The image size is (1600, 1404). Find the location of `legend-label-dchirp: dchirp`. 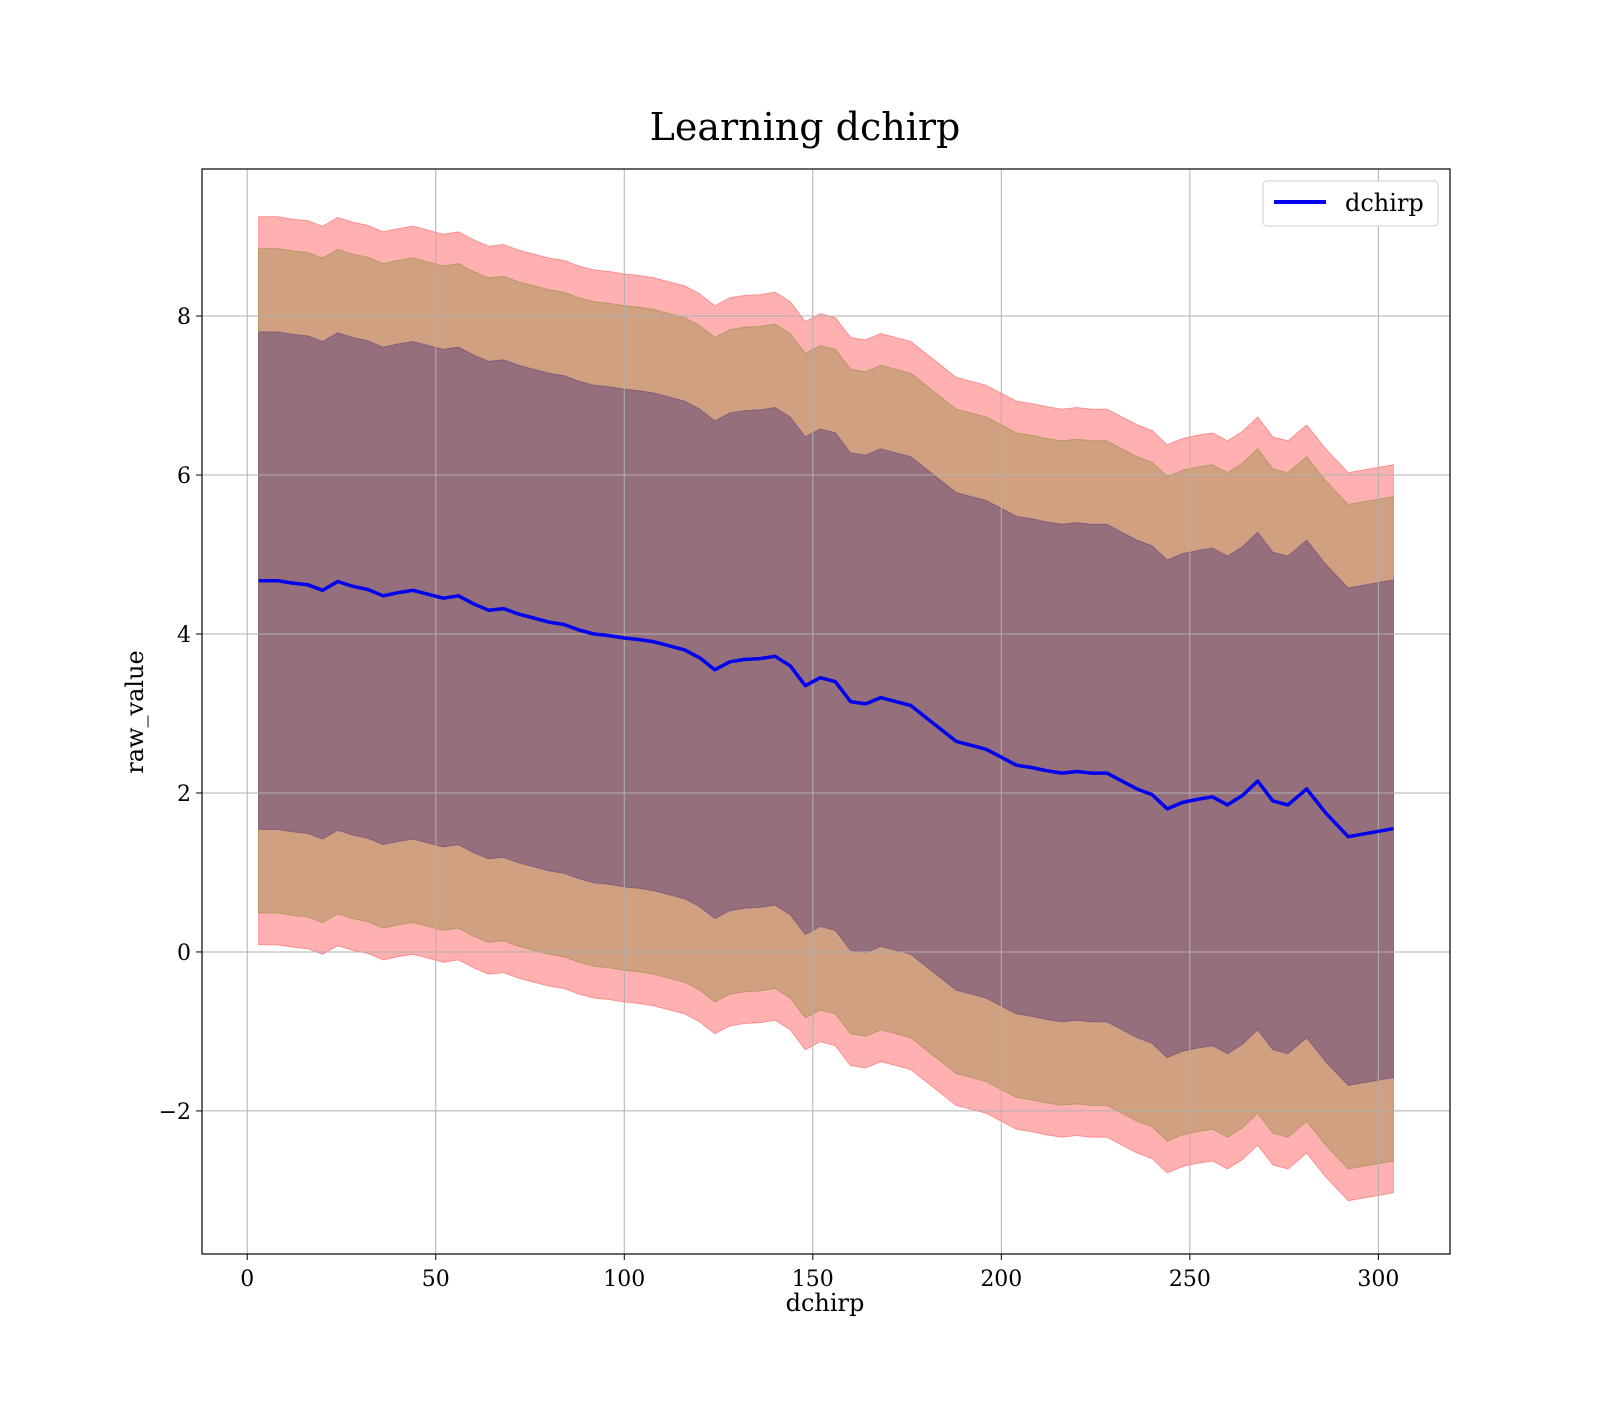

legend-label-dchirp: dchirp is located at coordinates (1384, 203).